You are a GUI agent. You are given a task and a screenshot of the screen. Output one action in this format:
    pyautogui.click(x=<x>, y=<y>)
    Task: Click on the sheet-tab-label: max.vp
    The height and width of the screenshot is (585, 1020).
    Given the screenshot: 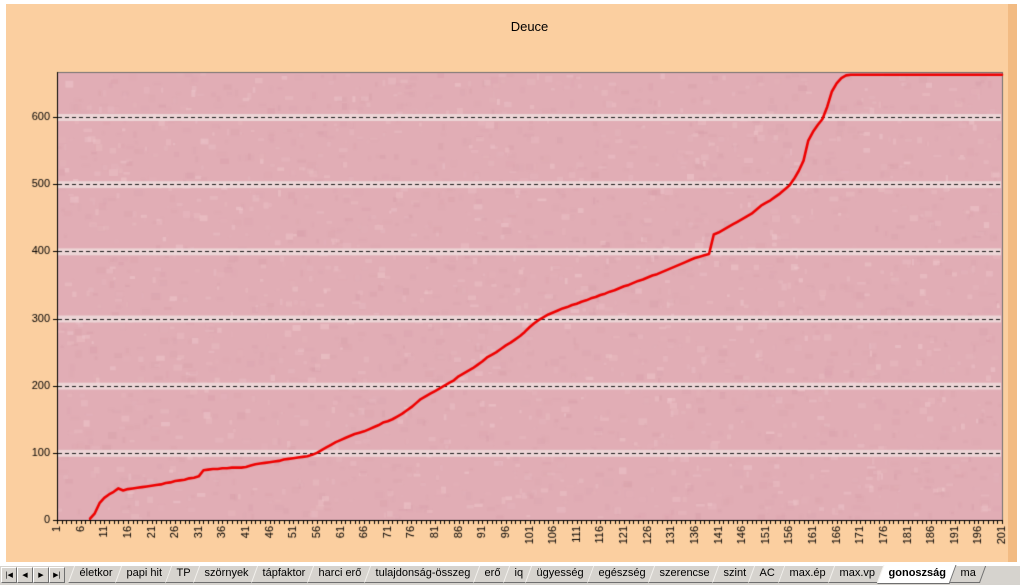 What is the action you would take?
    pyautogui.click(x=857, y=573)
    